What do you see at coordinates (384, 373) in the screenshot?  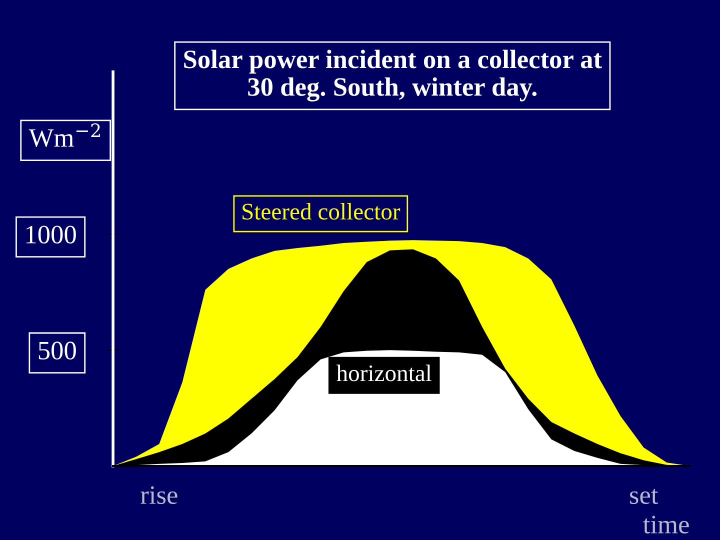 I see `series-label: horizontal` at bounding box center [384, 373].